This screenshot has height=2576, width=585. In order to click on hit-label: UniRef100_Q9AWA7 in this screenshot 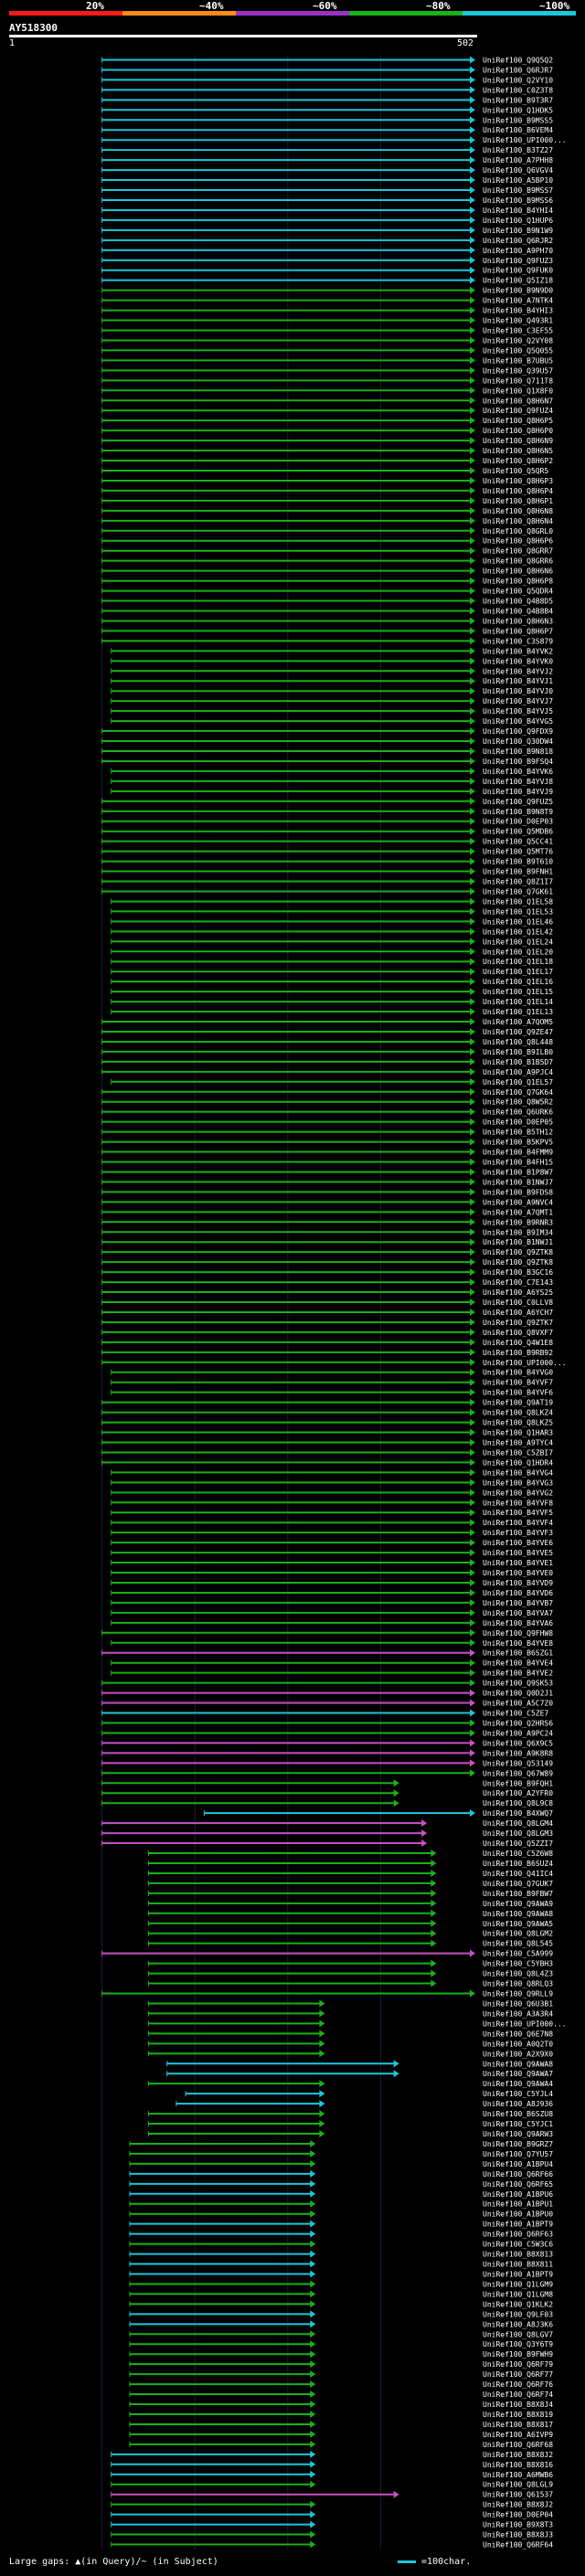, I will do `click(518, 2074)`.